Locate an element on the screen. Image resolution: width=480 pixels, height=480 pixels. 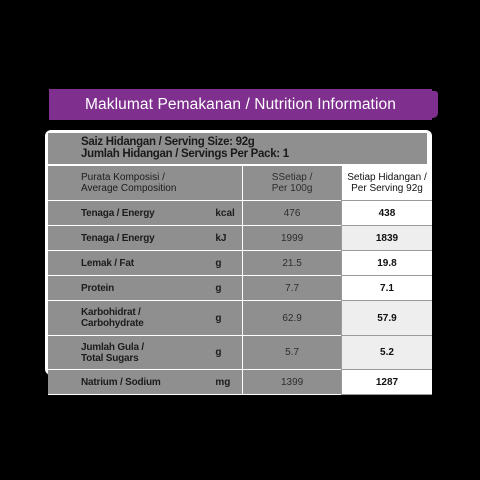
table-row: Karbohidrat / Carbohydrate g 62.9 57.9 is located at coordinates (240, 318).